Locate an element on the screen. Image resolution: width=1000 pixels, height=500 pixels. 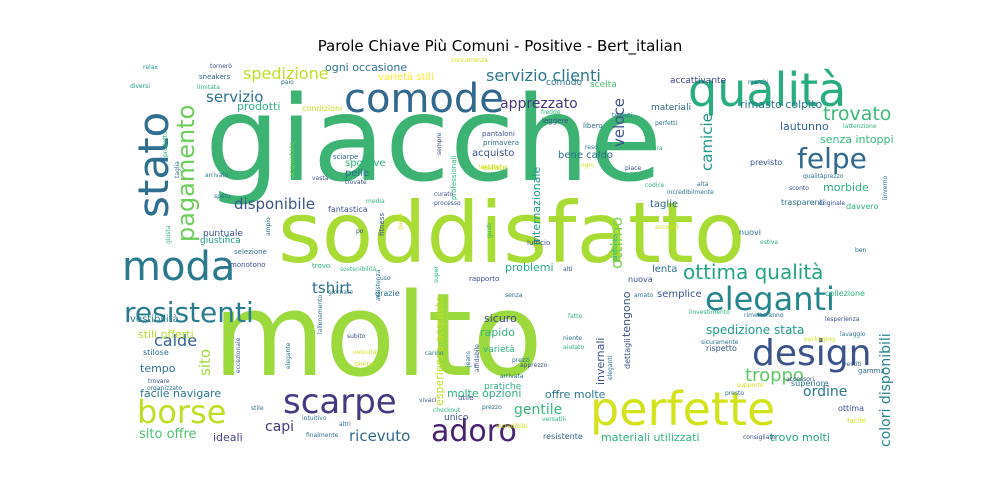
word-99: perfetti is located at coordinates (666, 123).